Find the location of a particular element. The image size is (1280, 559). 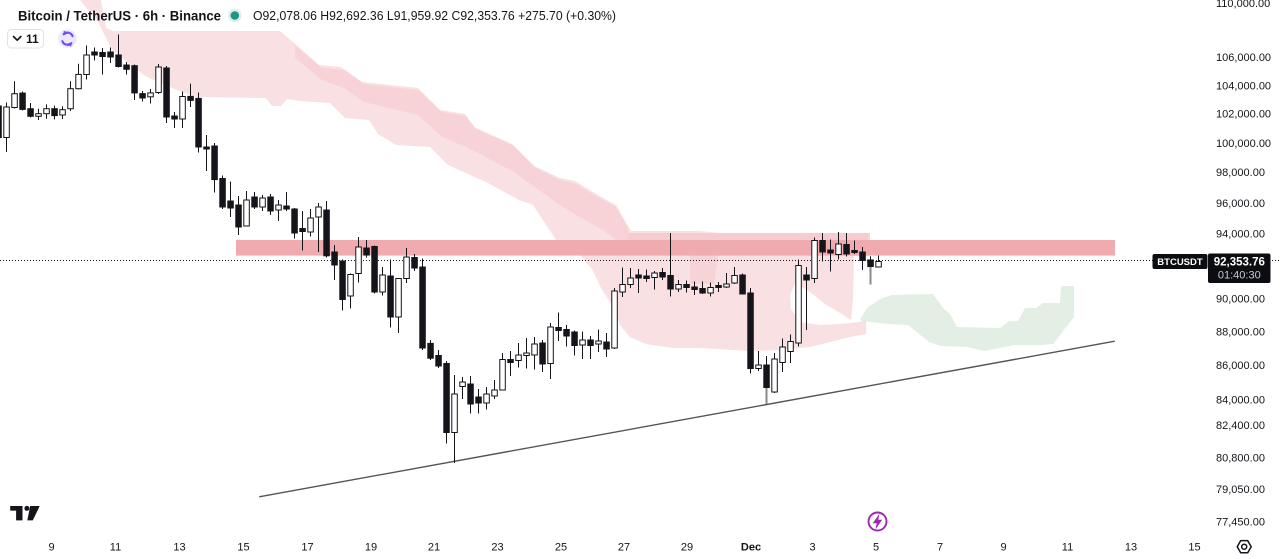

svg-text: 27 is located at coordinates (624, 548).